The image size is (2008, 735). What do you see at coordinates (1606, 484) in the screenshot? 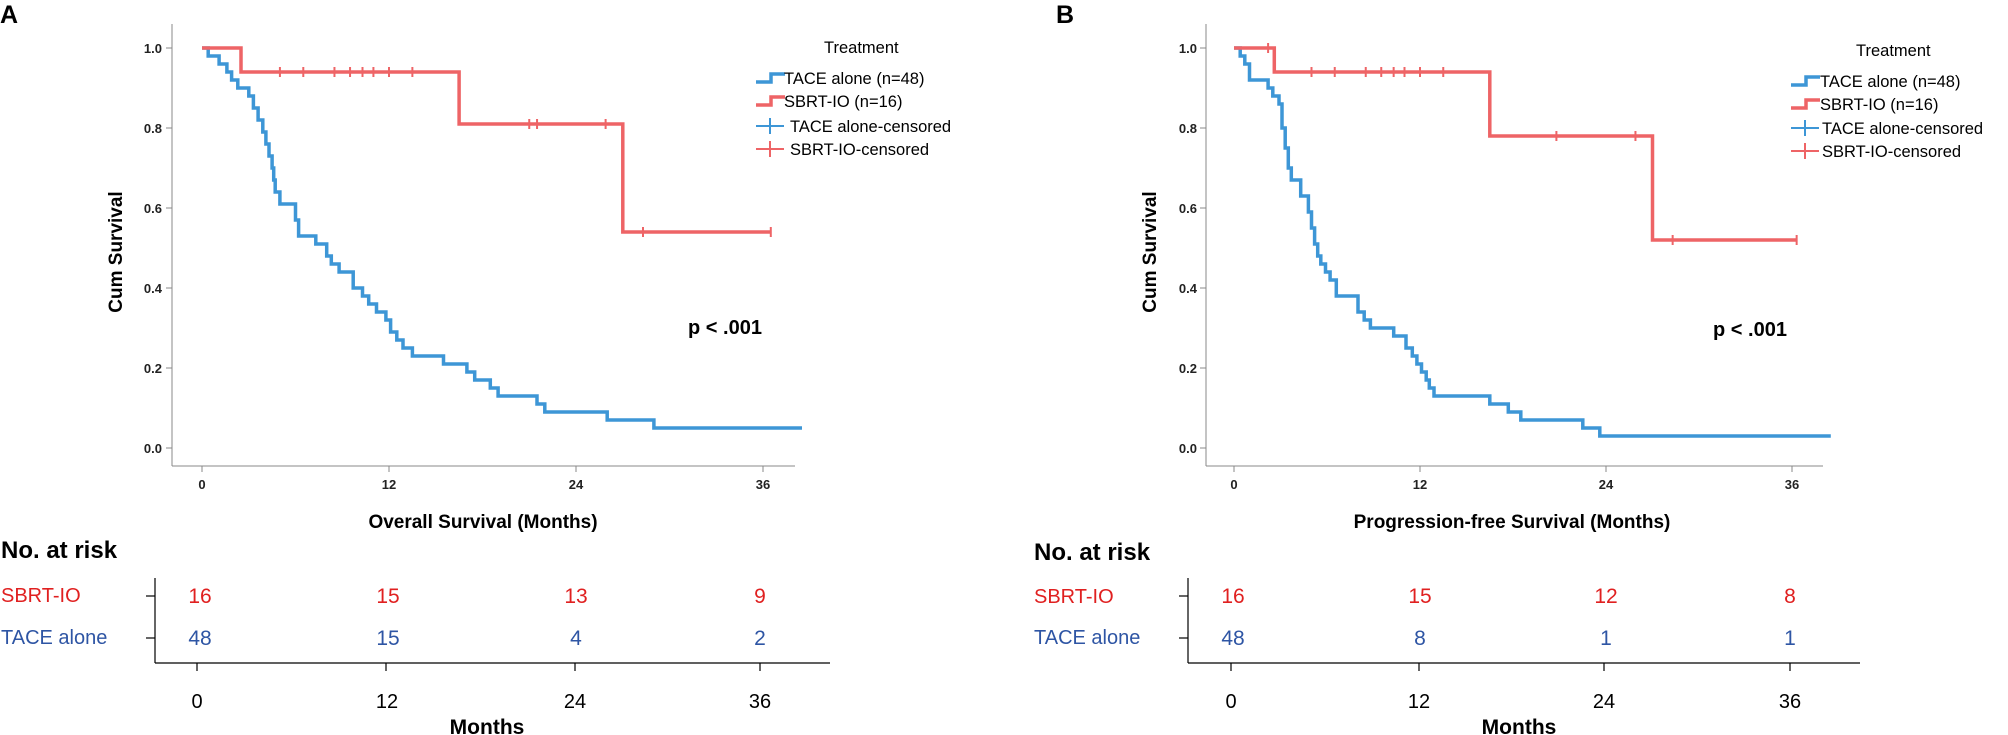
I see `panel-b-x-tick-label: 24` at bounding box center [1606, 484].